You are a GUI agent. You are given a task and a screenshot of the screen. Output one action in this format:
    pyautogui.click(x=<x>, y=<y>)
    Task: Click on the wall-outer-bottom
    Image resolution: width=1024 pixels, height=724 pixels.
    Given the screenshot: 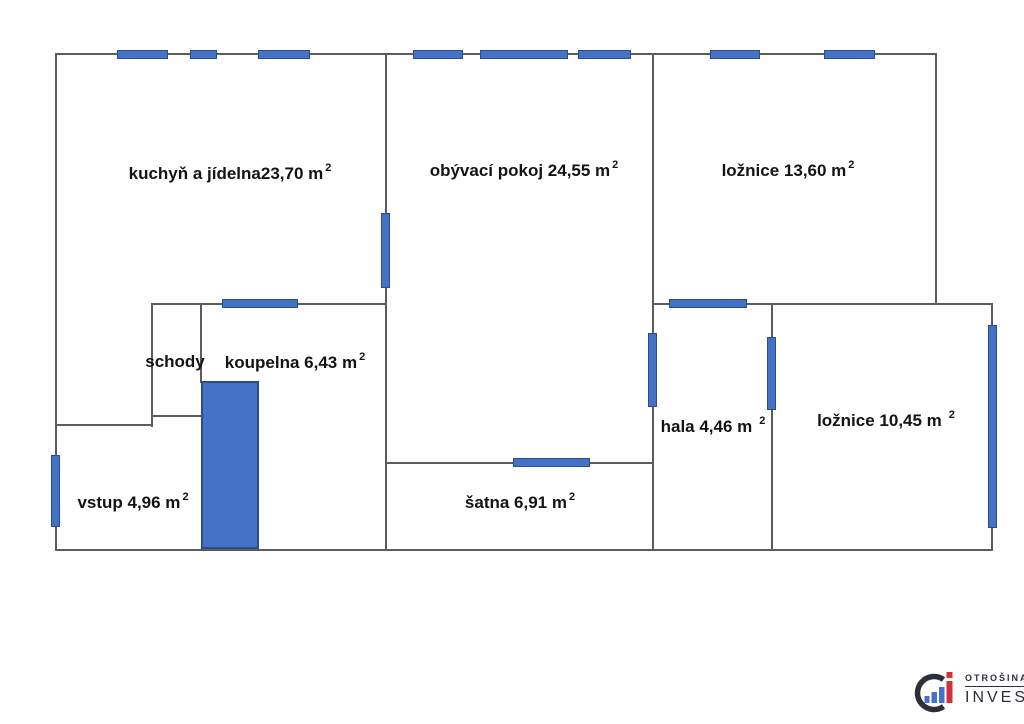 What is the action you would take?
    pyautogui.click(x=524, y=550)
    